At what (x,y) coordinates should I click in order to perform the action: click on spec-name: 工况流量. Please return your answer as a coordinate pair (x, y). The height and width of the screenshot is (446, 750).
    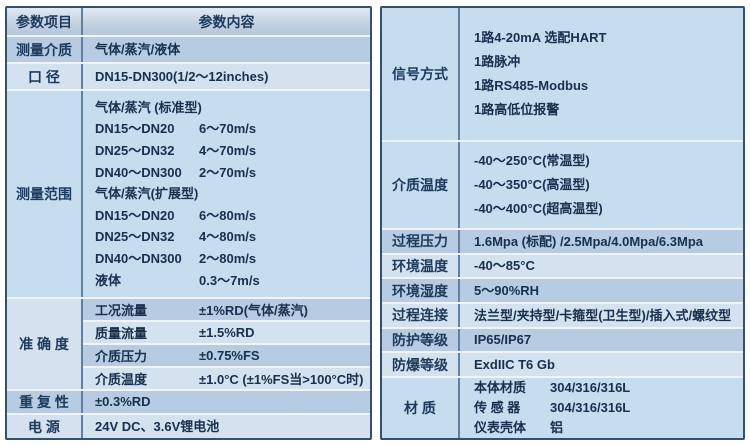
    Looking at the image, I should click on (121, 310).